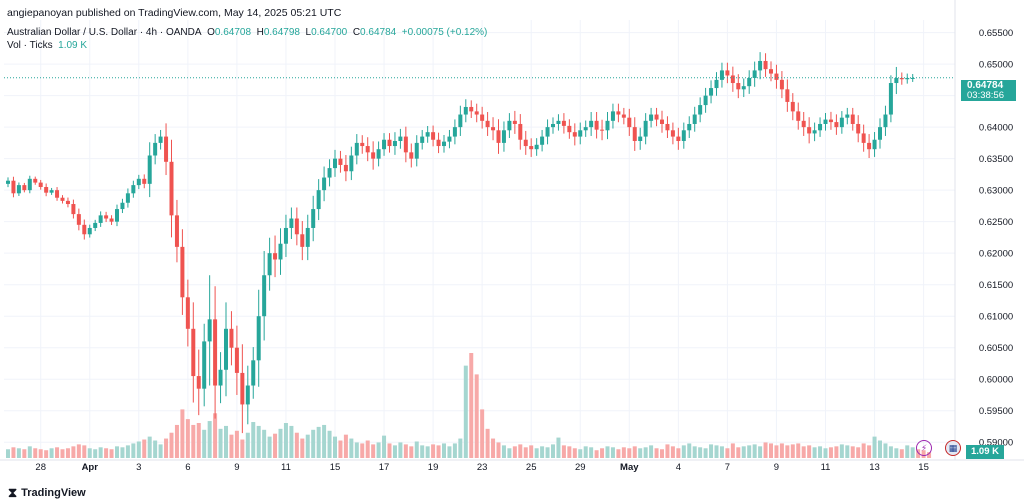 This screenshot has height=504, width=1024. What do you see at coordinates (531, 467) in the screenshot?
I see `x-tick-label: 25` at bounding box center [531, 467].